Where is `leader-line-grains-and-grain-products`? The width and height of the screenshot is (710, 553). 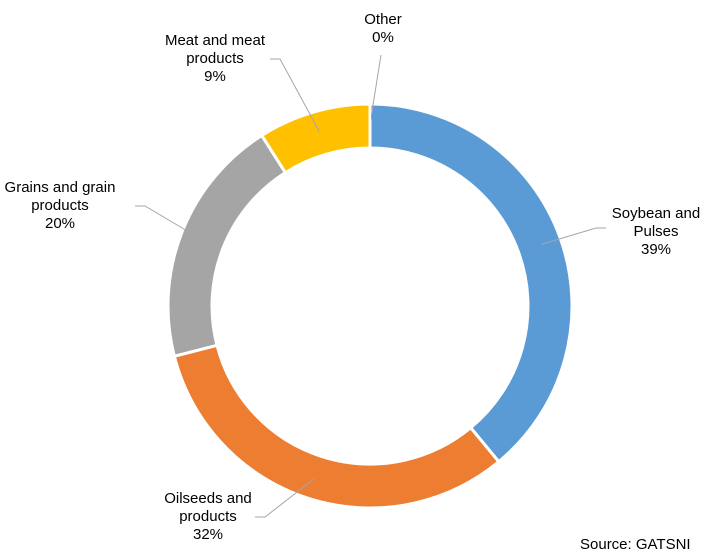 leader-line-grains-and-grain-products is located at coordinates (168, 222).